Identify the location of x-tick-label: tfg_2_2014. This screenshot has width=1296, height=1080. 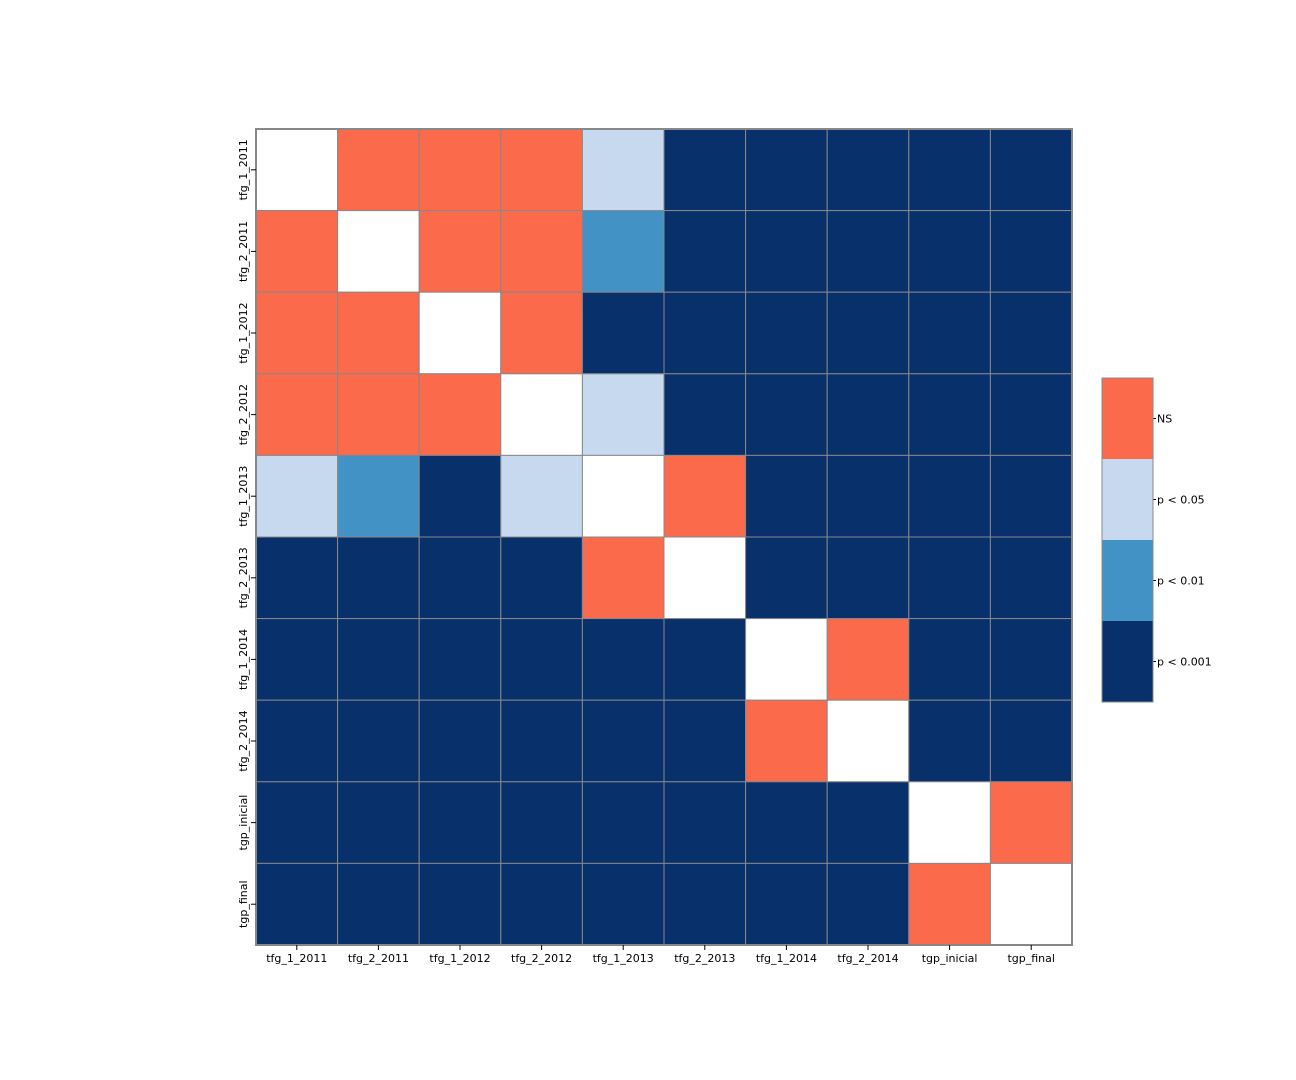
(867, 958).